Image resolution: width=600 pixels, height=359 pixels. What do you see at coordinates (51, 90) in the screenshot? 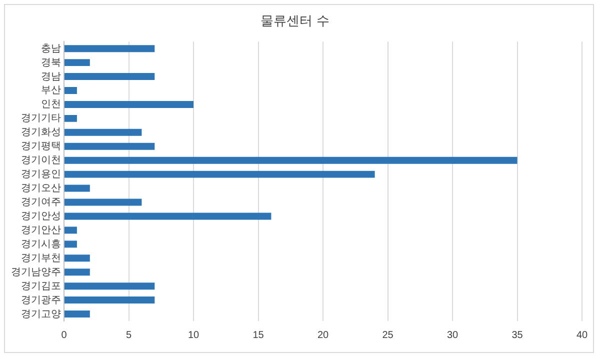
I see `y-tick-label: 부산` at bounding box center [51, 90].